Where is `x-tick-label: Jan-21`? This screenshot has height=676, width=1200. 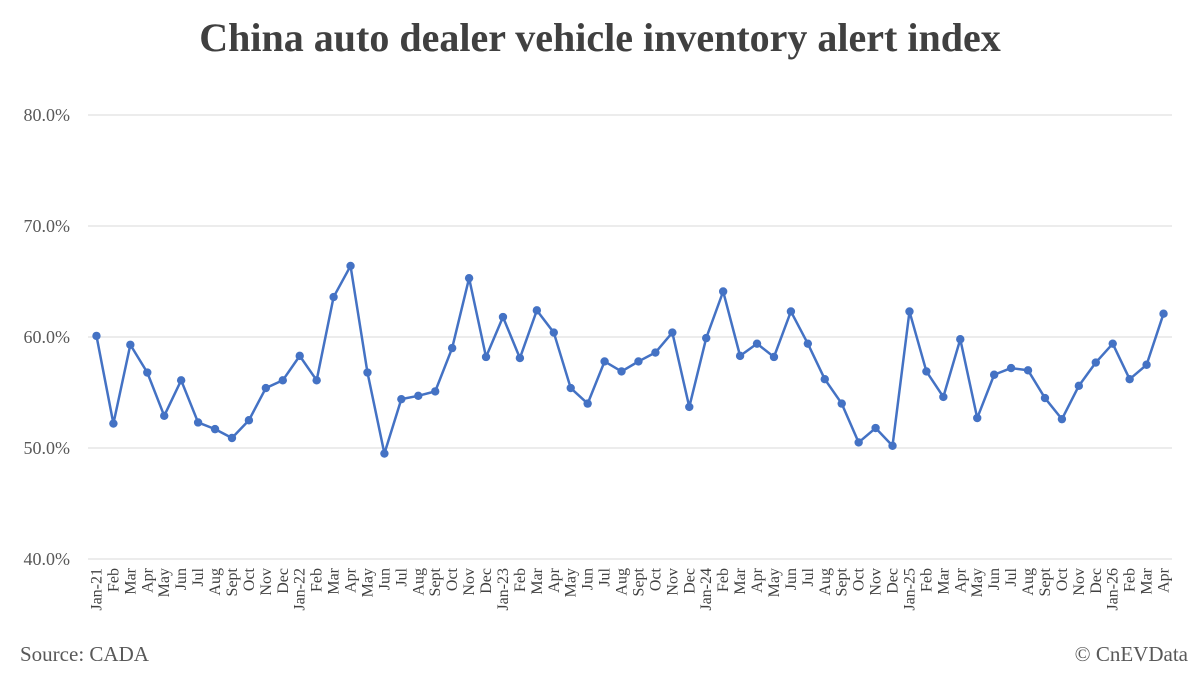 x-tick-label: Jan-21 is located at coordinates (96, 589).